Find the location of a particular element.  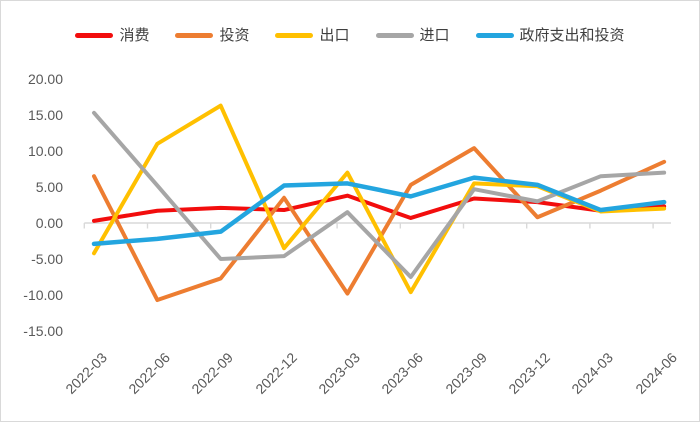

legend-label: 消费 is located at coordinates (134, 35).